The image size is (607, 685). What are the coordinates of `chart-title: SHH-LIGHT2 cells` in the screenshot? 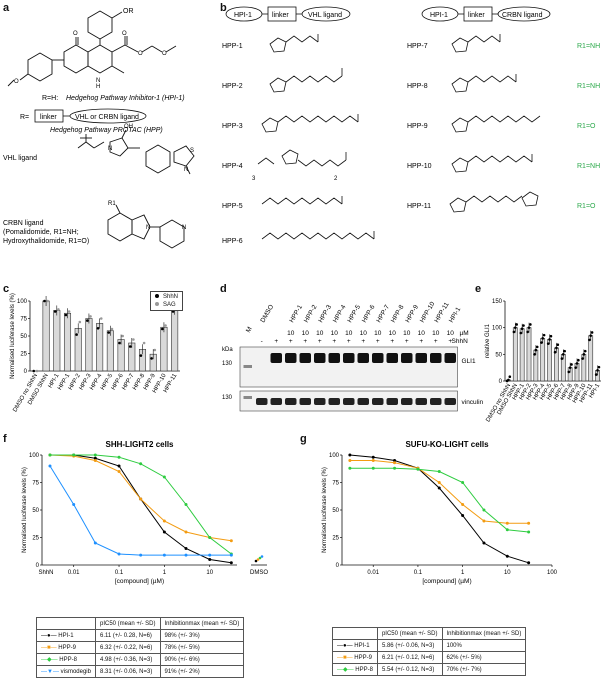 It's located at (139, 444).